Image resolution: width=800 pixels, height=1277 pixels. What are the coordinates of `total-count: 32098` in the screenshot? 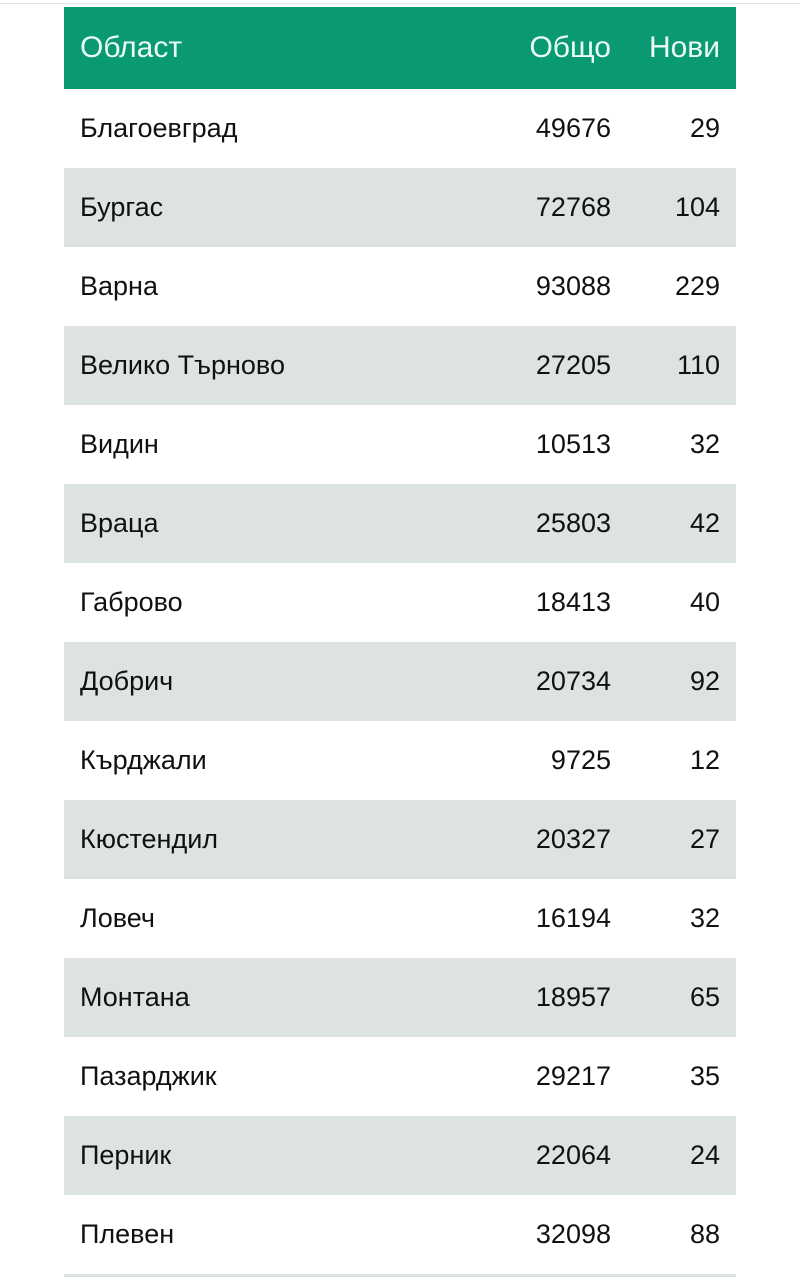 It's located at (573, 1234).